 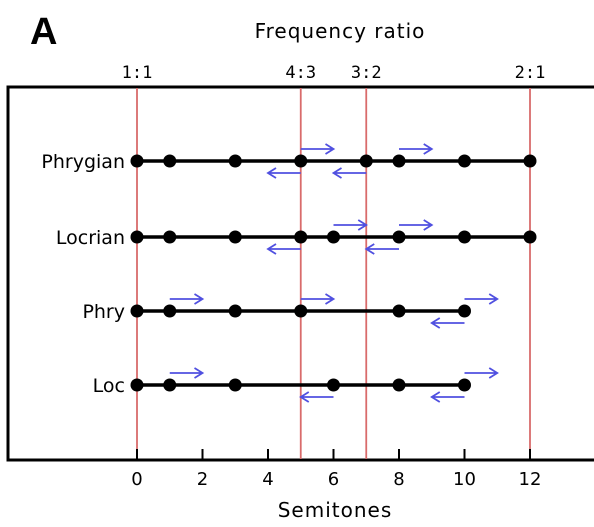 What do you see at coordinates (83, 274) in the screenshot?
I see `row-labels: Phrygian Locrian Phry Loc` at bounding box center [83, 274].